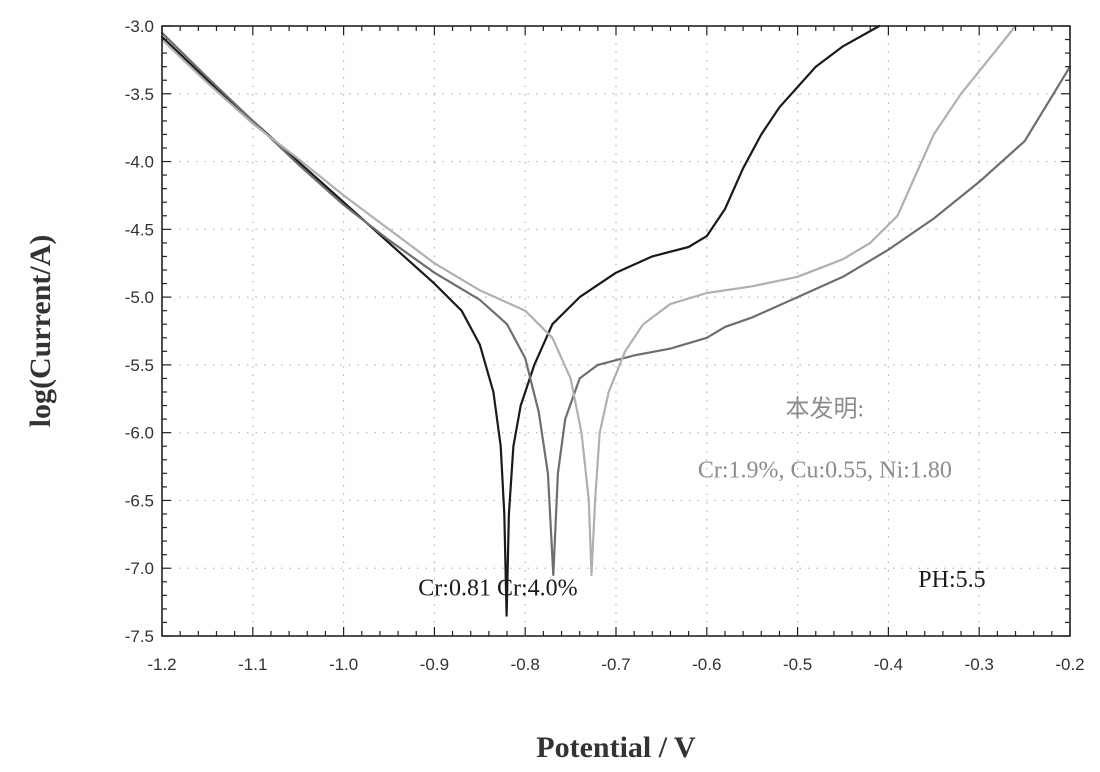 This screenshot has height=772, width=1100. I want to click on x-tick-label: -0.9, so click(434, 664).